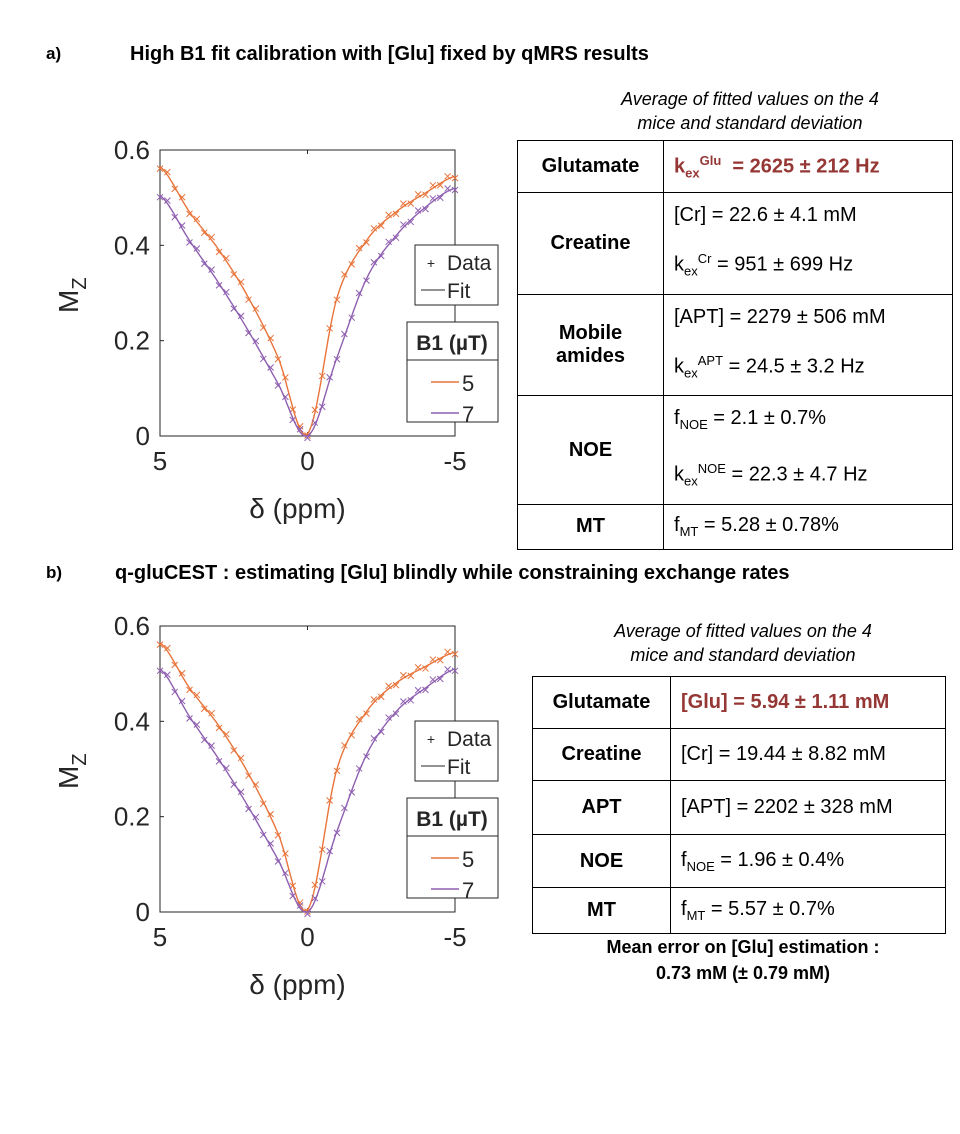 The width and height of the screenshot is (960, 1134). What do you see at coordinates (590, 526) in the screenshot?
I see `species-cell: MT` at bounding box center [590, 526].